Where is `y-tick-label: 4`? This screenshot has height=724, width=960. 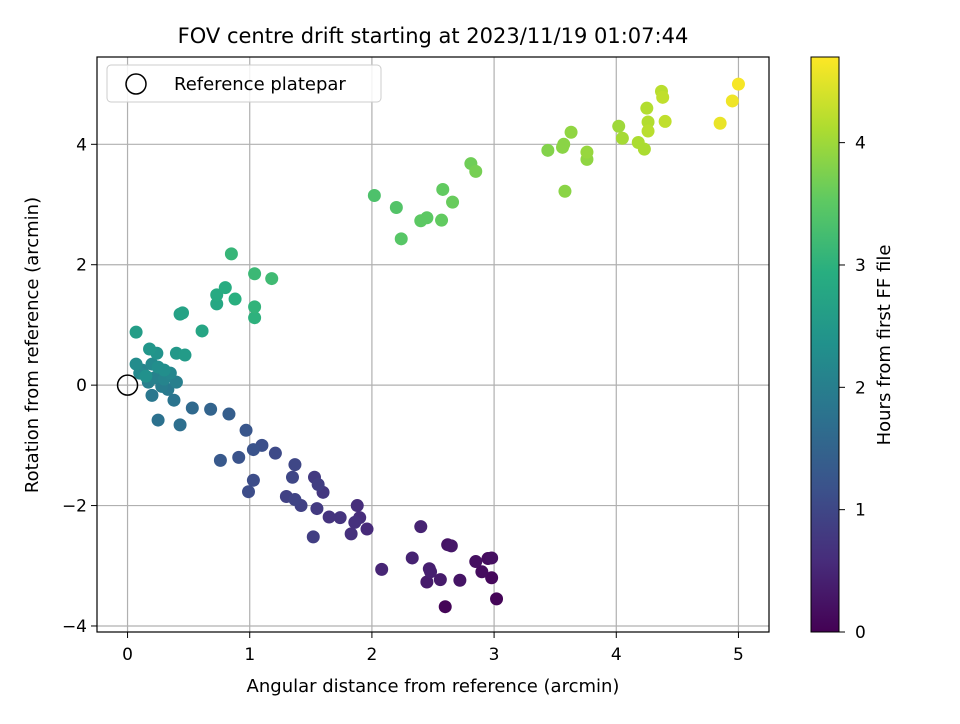
y-tick-label: 4 is located at coordinates (81, 145).